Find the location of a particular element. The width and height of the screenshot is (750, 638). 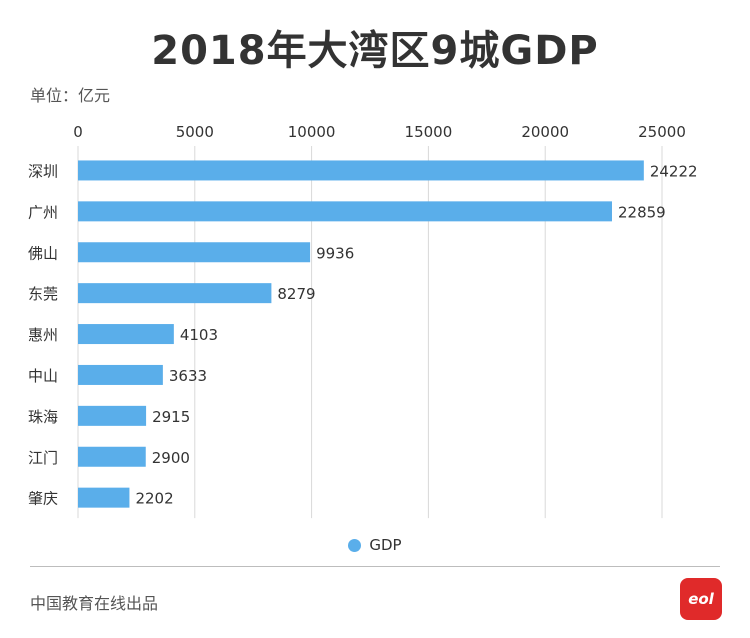

x-tick-label: 15000 is located at coordinates (429, 132).